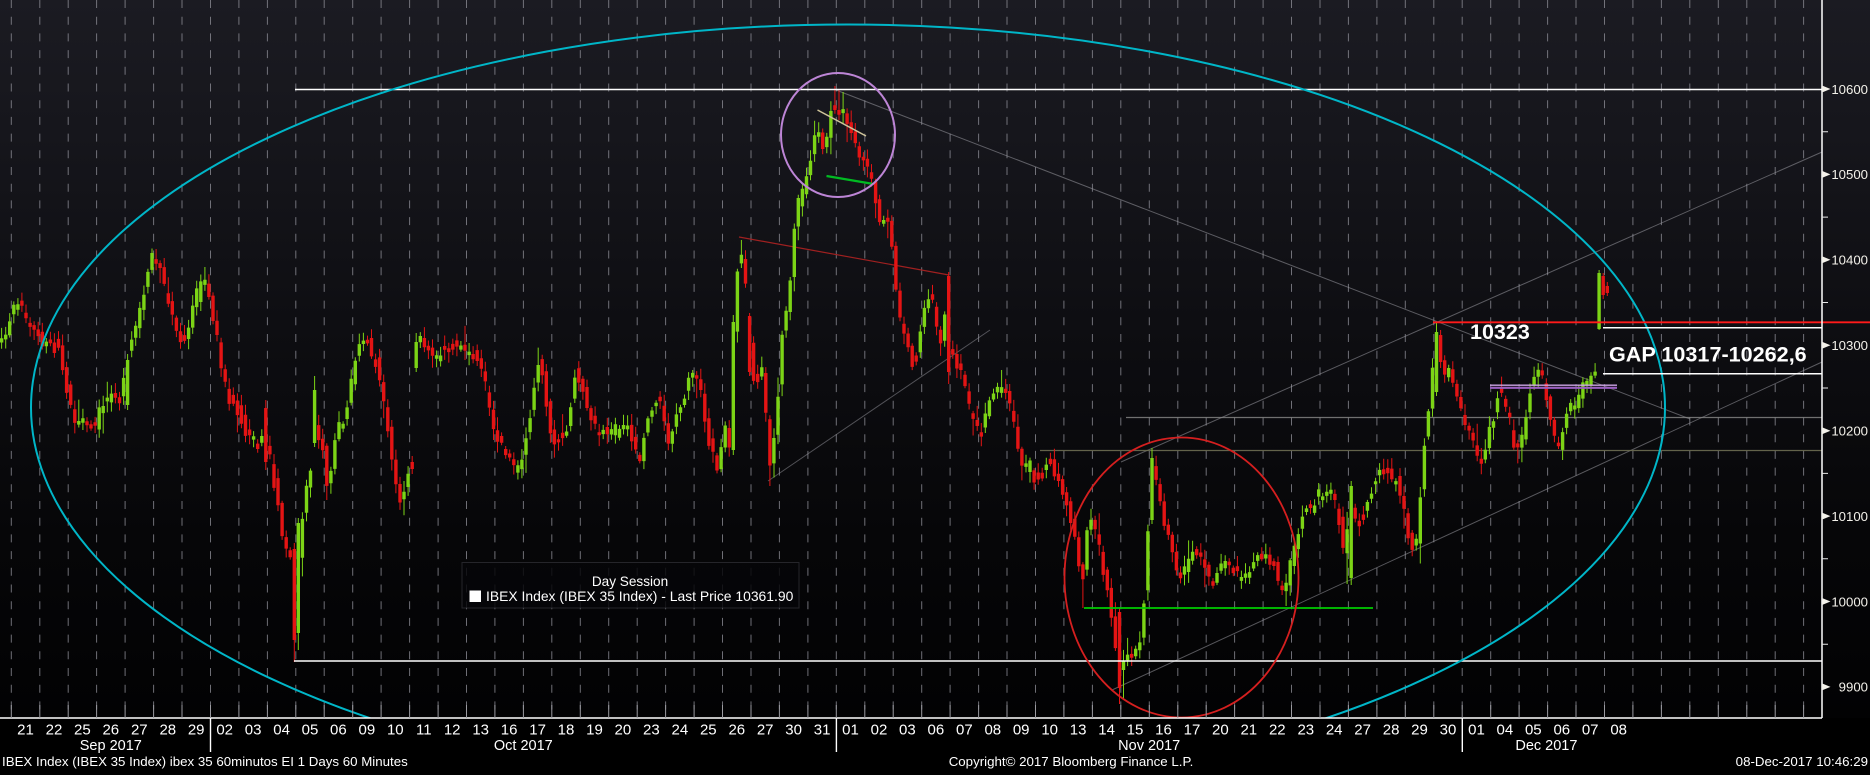 The height and width of the screenshot is (775, 1870). I want to click on svg-text: 10400, so click(1849, 260).